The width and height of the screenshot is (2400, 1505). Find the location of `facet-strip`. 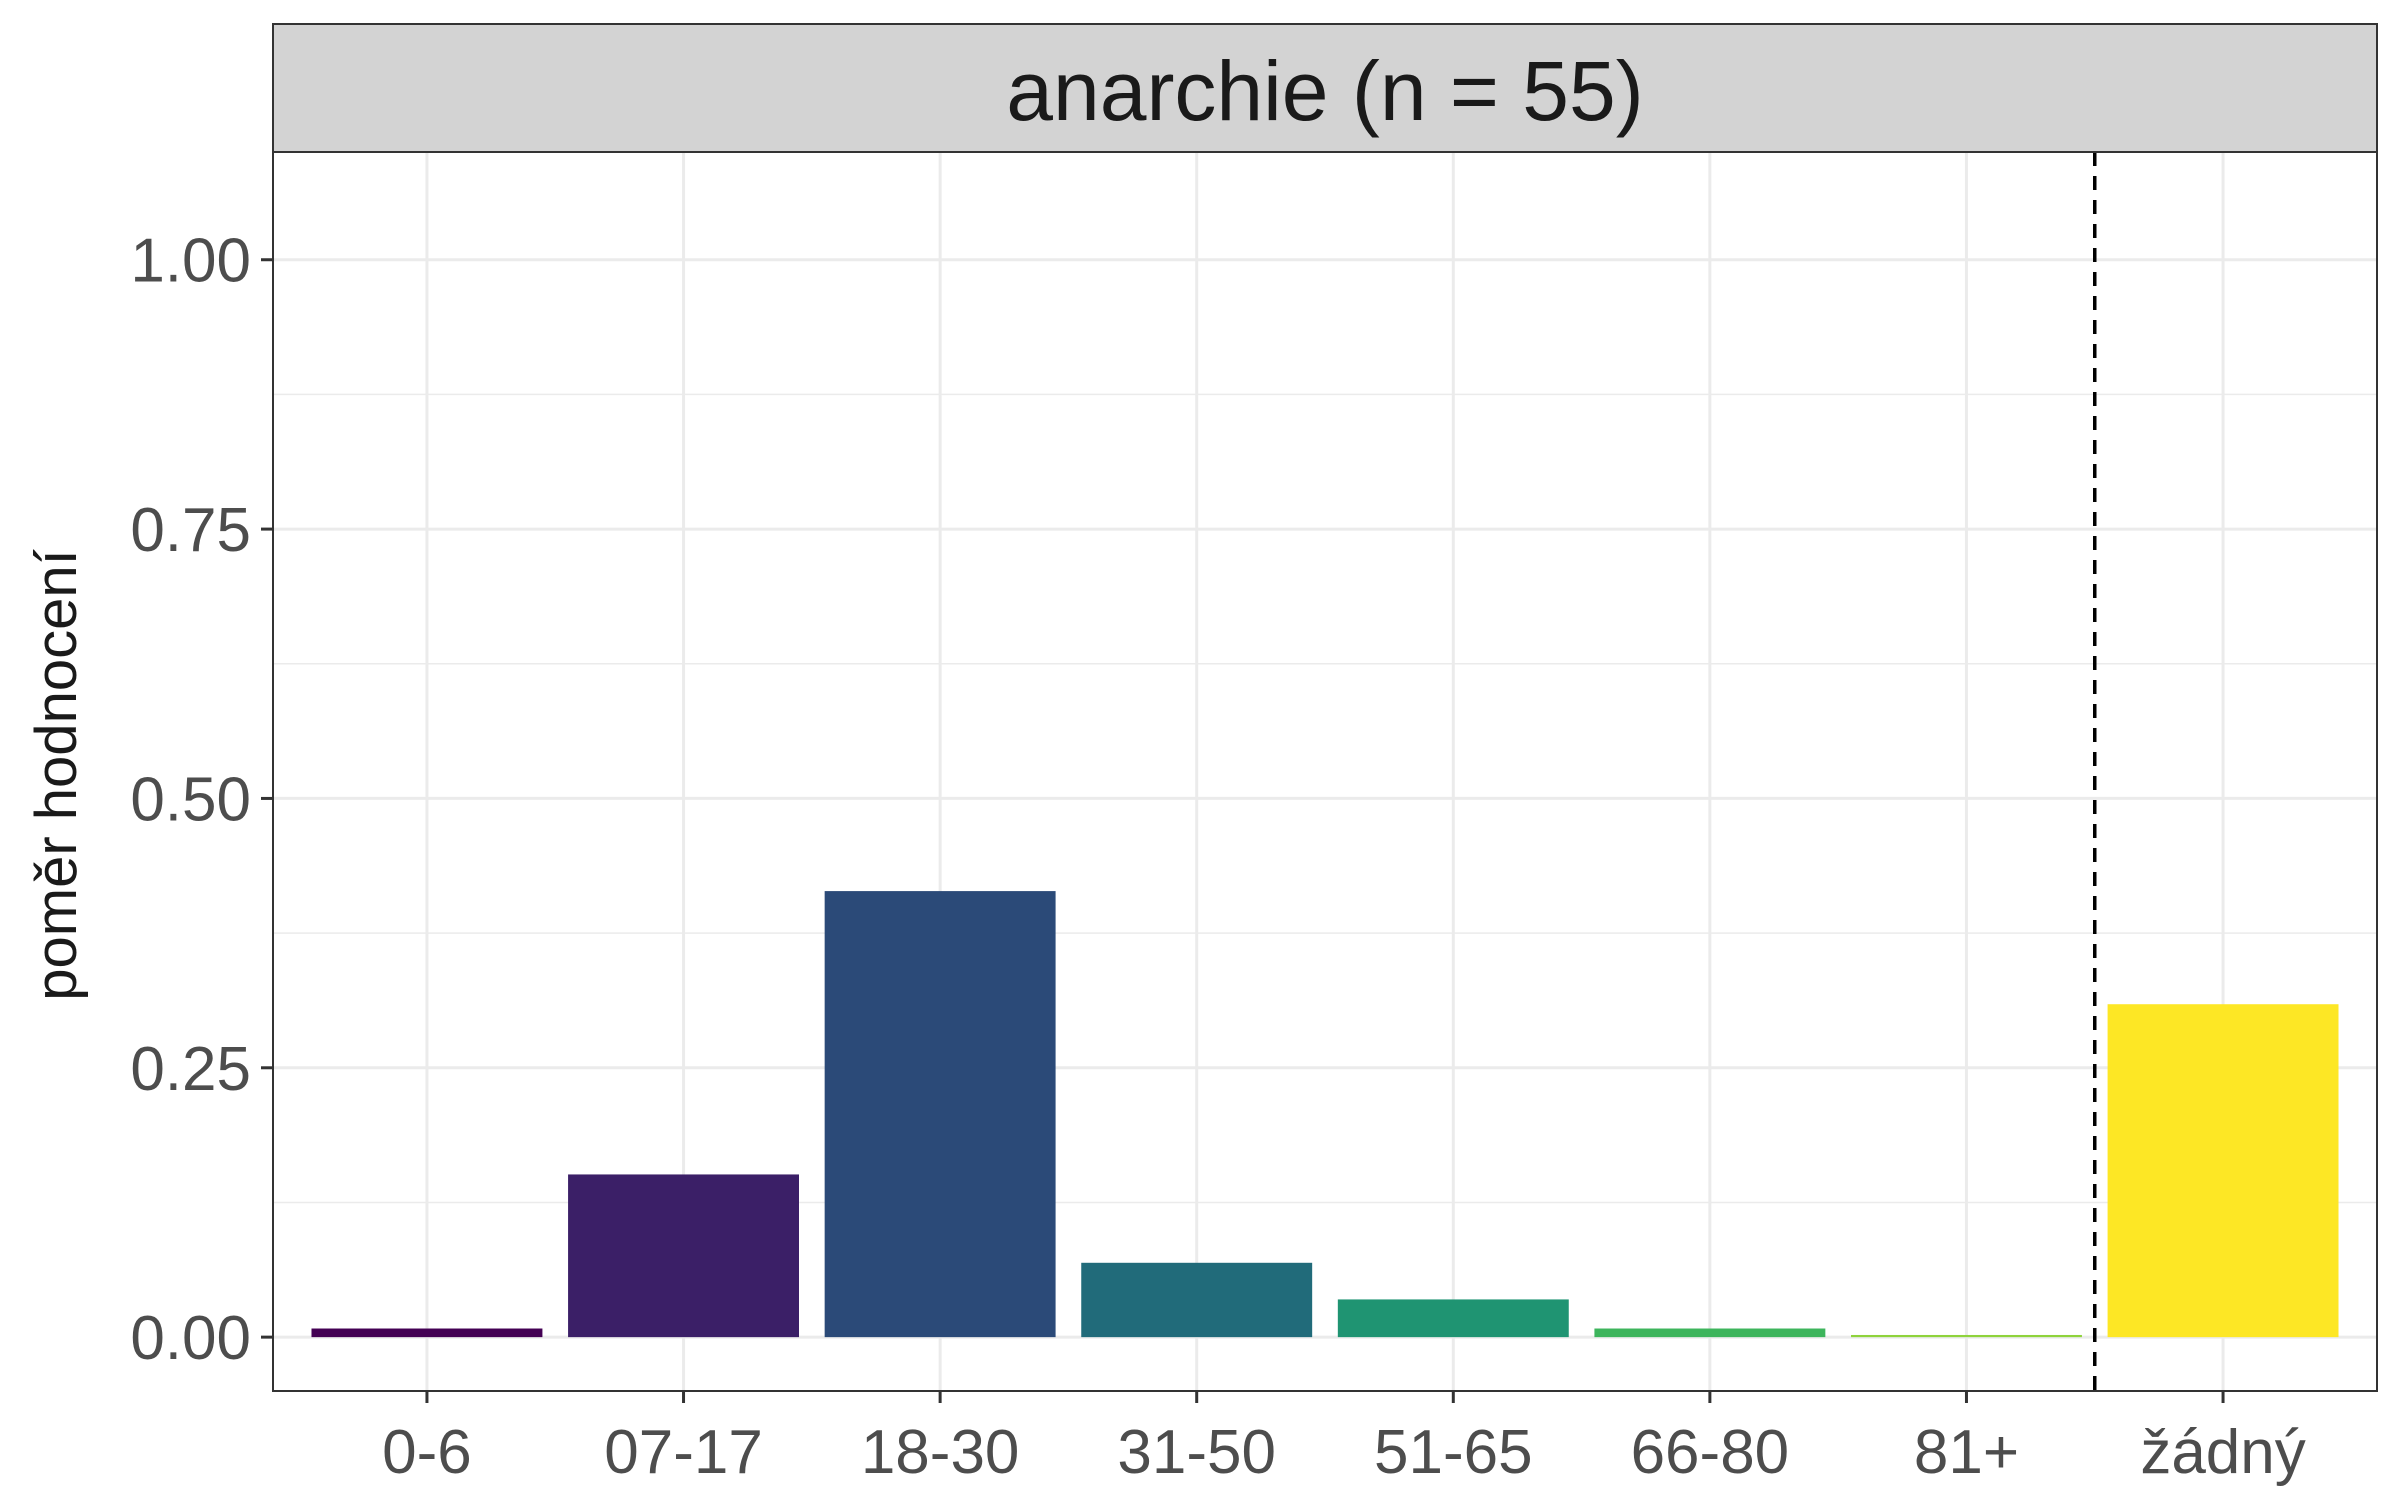

facet-strip is located at coordinates (1325, 88).